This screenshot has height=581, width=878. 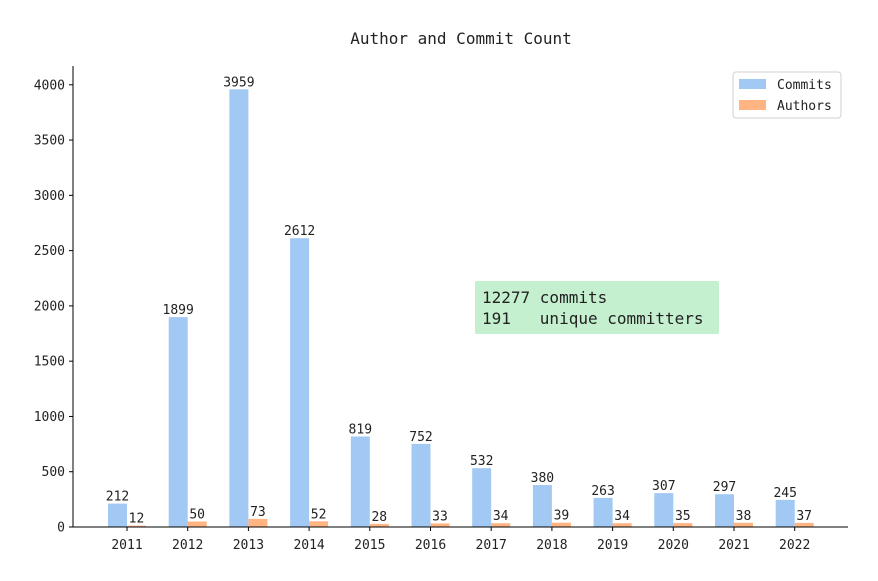 I want to click on y-axis: 0 500 1000 1500 2000 2500 3000 3500 4000, so click(x=54, y=301).